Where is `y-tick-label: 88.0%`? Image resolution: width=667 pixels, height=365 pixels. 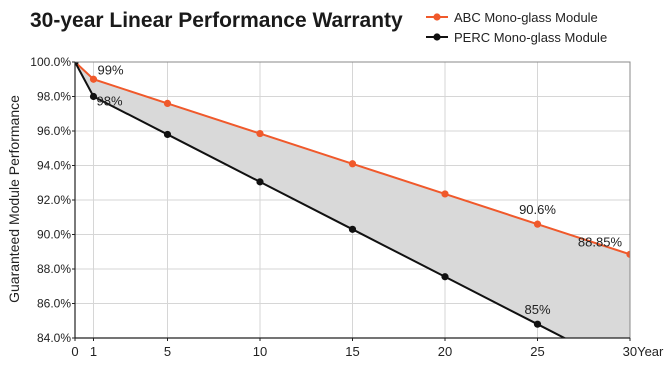
y-tick-label: 88.0% is located at coordinates (54, 269).